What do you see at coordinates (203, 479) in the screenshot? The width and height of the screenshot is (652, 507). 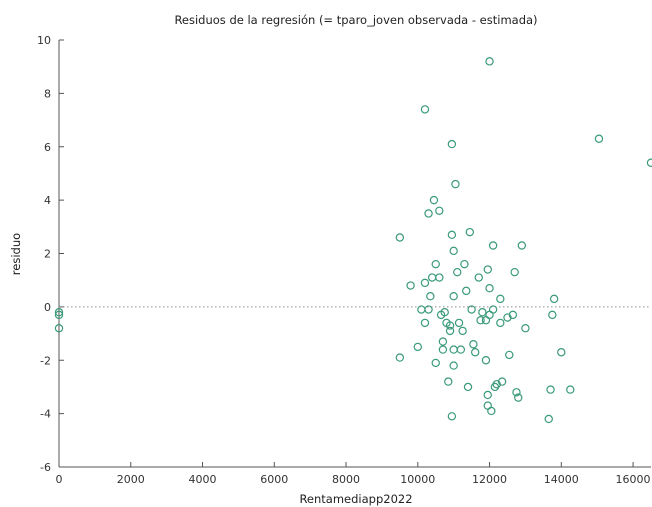 I see `x-tick-label: 4000` at bounding box center [203, 479].